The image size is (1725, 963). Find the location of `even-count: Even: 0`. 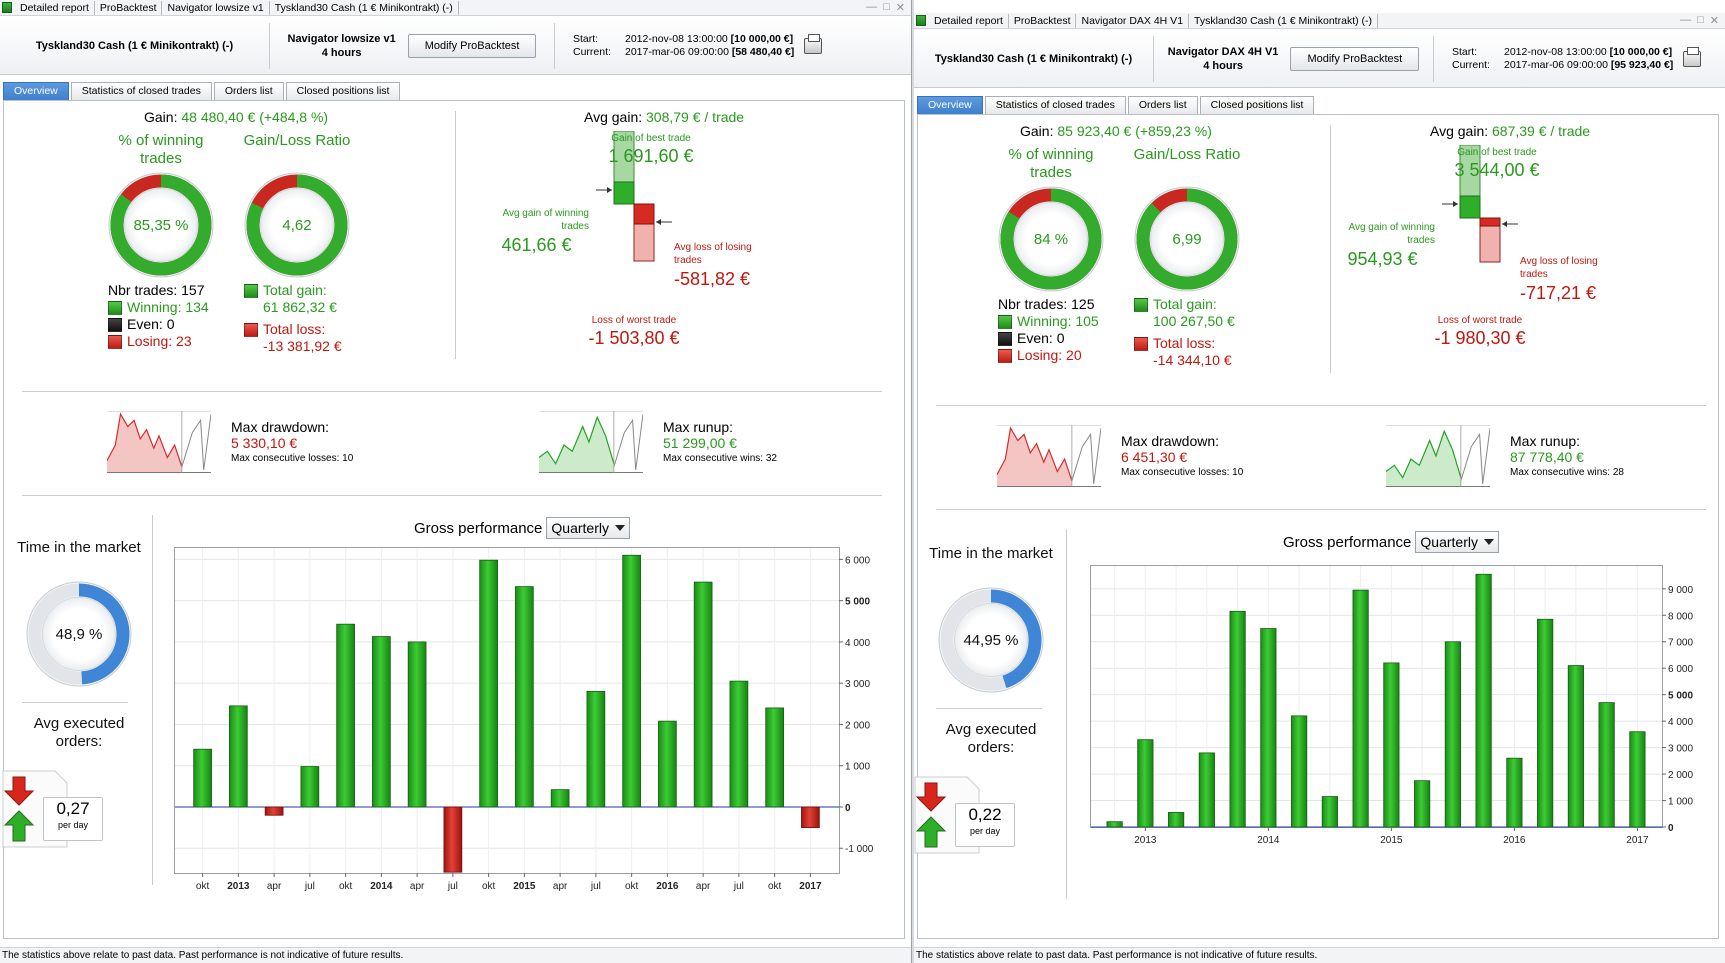

even-count: Even: 0 is located at coordinates (1041, 338).